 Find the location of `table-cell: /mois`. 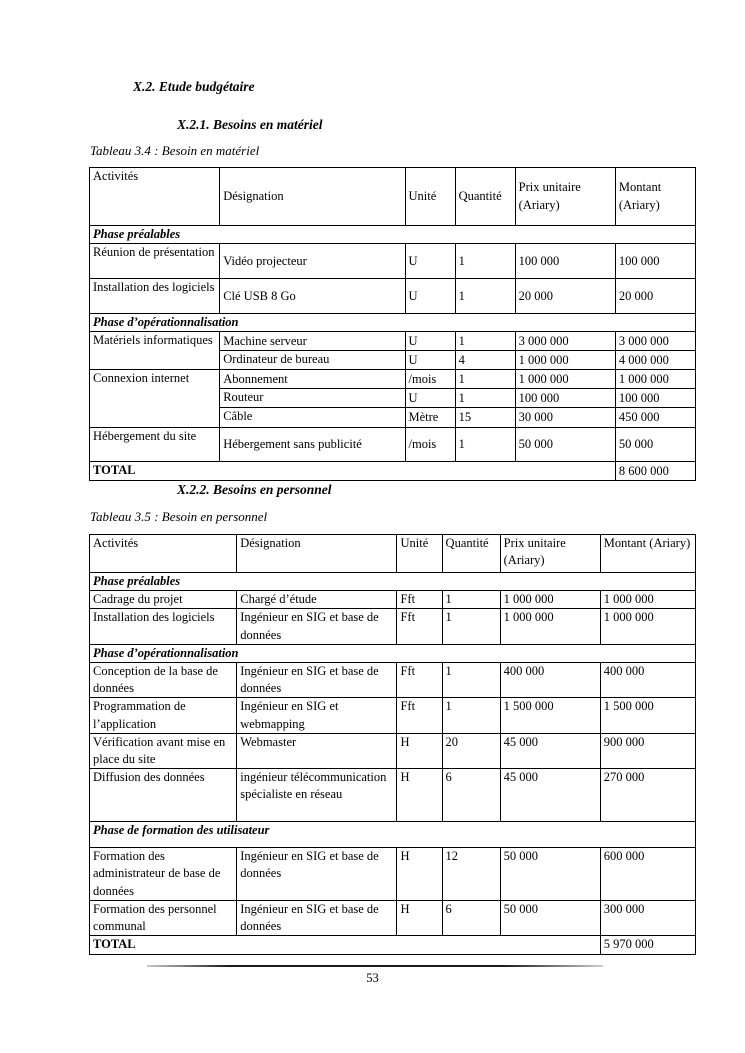

table-cell: /mois is located at coordinates (430, 379).